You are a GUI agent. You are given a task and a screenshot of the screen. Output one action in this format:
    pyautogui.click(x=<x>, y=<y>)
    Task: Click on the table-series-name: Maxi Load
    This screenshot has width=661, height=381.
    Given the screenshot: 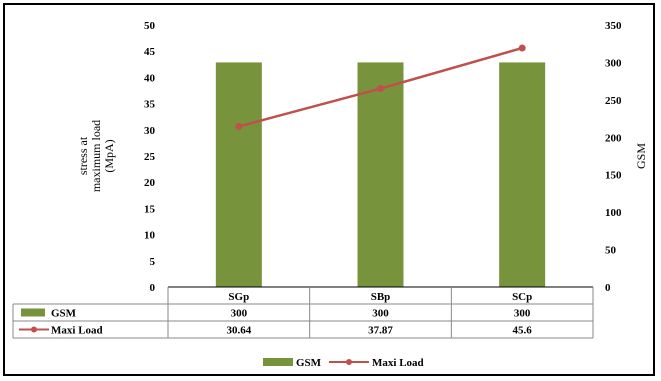 What is the action you would take?
    pyautogui.click(x=77, y=331)
    